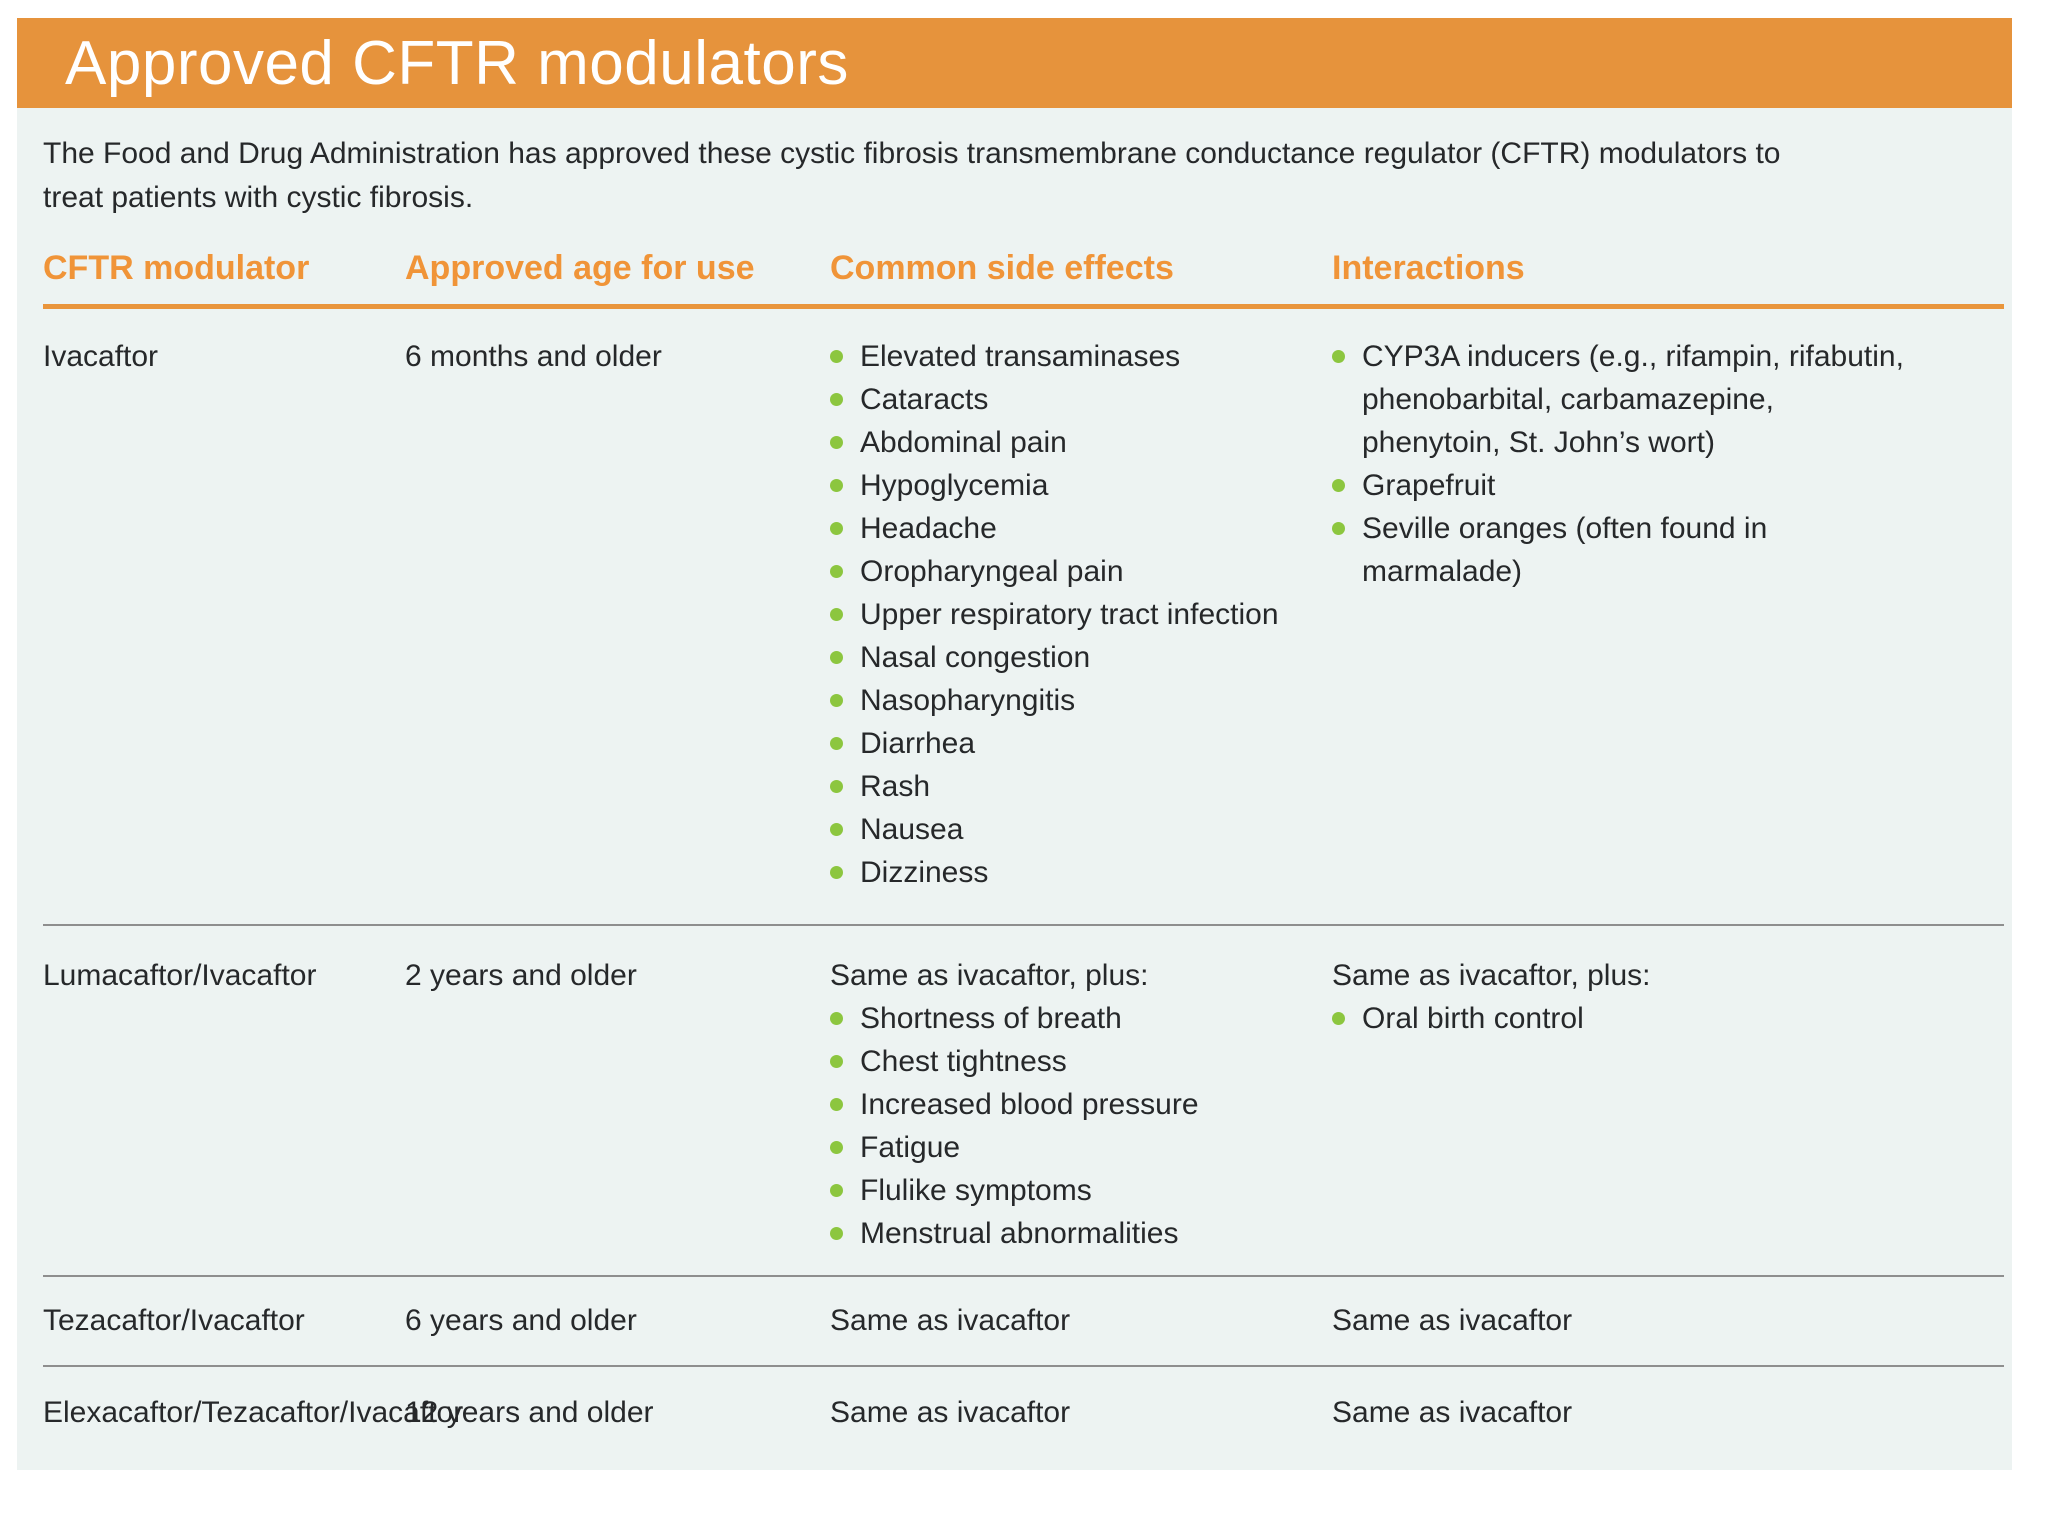 The height and width of the screenshot is (1540, 2048). I want to click on list-item: Oral birth control, so click(1656, 1018).